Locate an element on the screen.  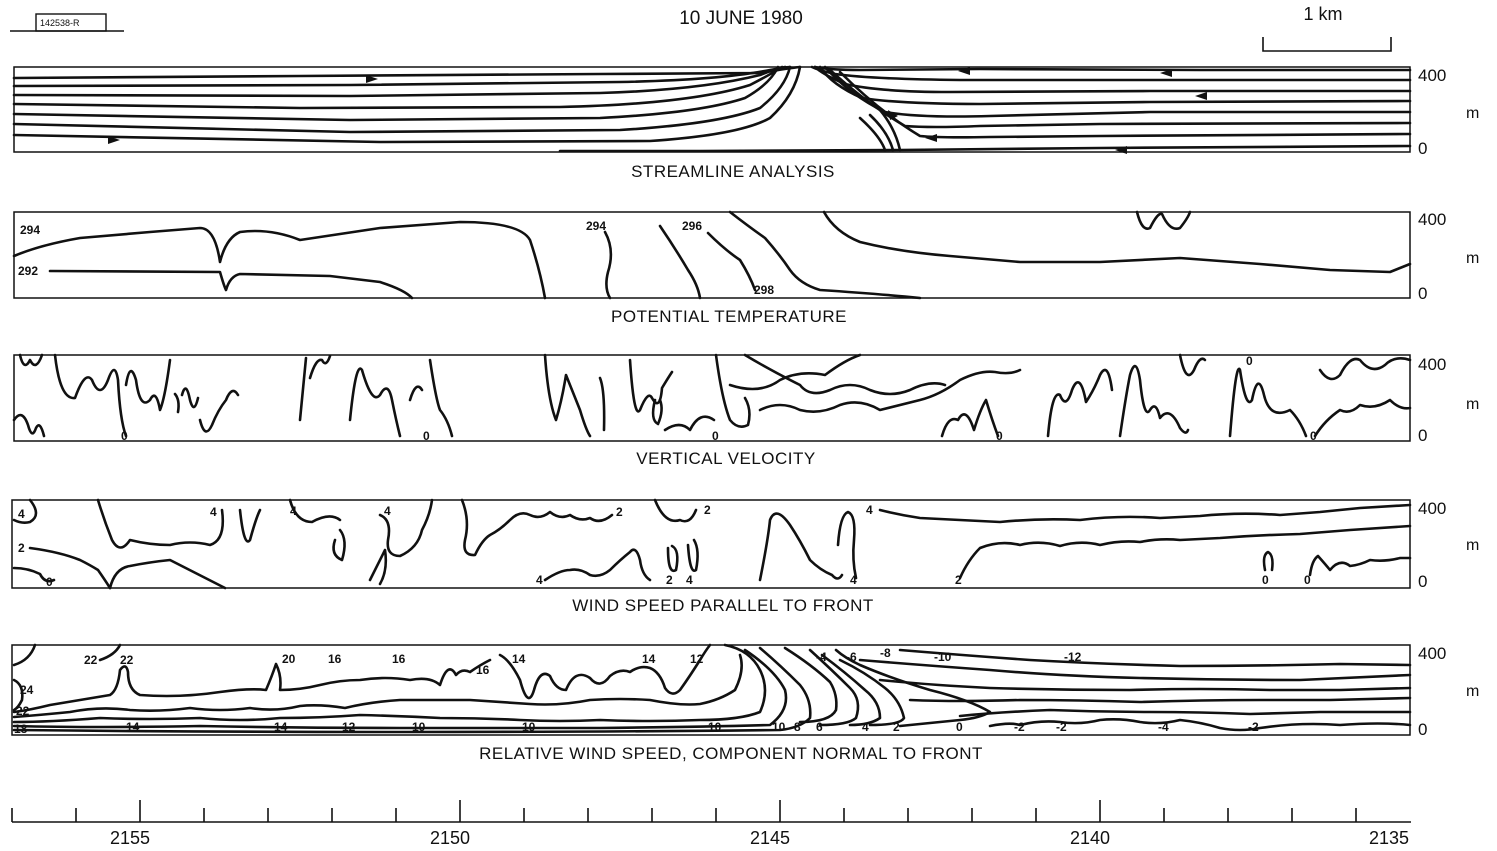
isentropes is located at coordinates (712, 255).